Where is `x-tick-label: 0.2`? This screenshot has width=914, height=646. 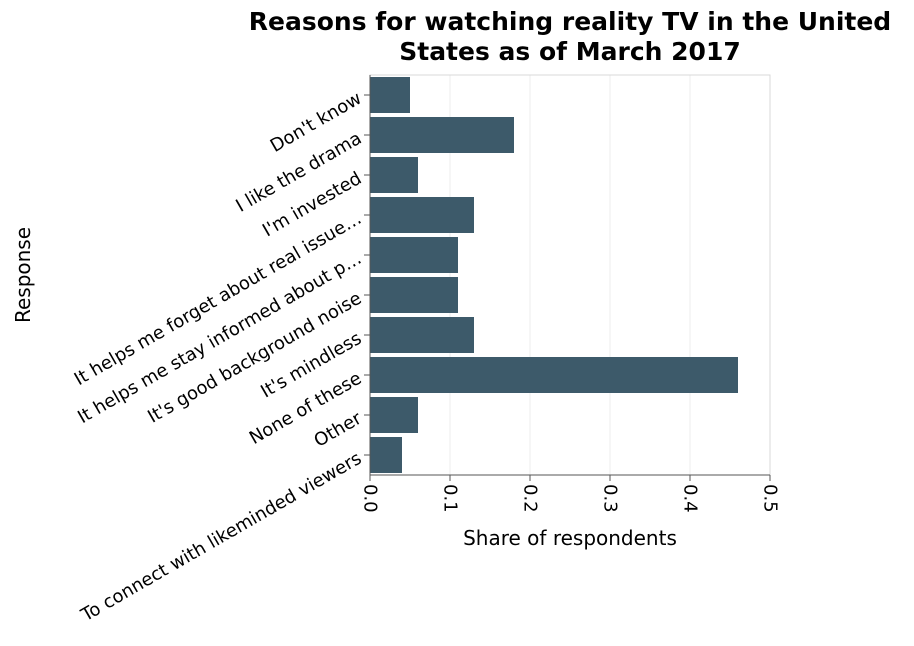 x-tick-label: 0.2 is located at coordinates (530, 498).